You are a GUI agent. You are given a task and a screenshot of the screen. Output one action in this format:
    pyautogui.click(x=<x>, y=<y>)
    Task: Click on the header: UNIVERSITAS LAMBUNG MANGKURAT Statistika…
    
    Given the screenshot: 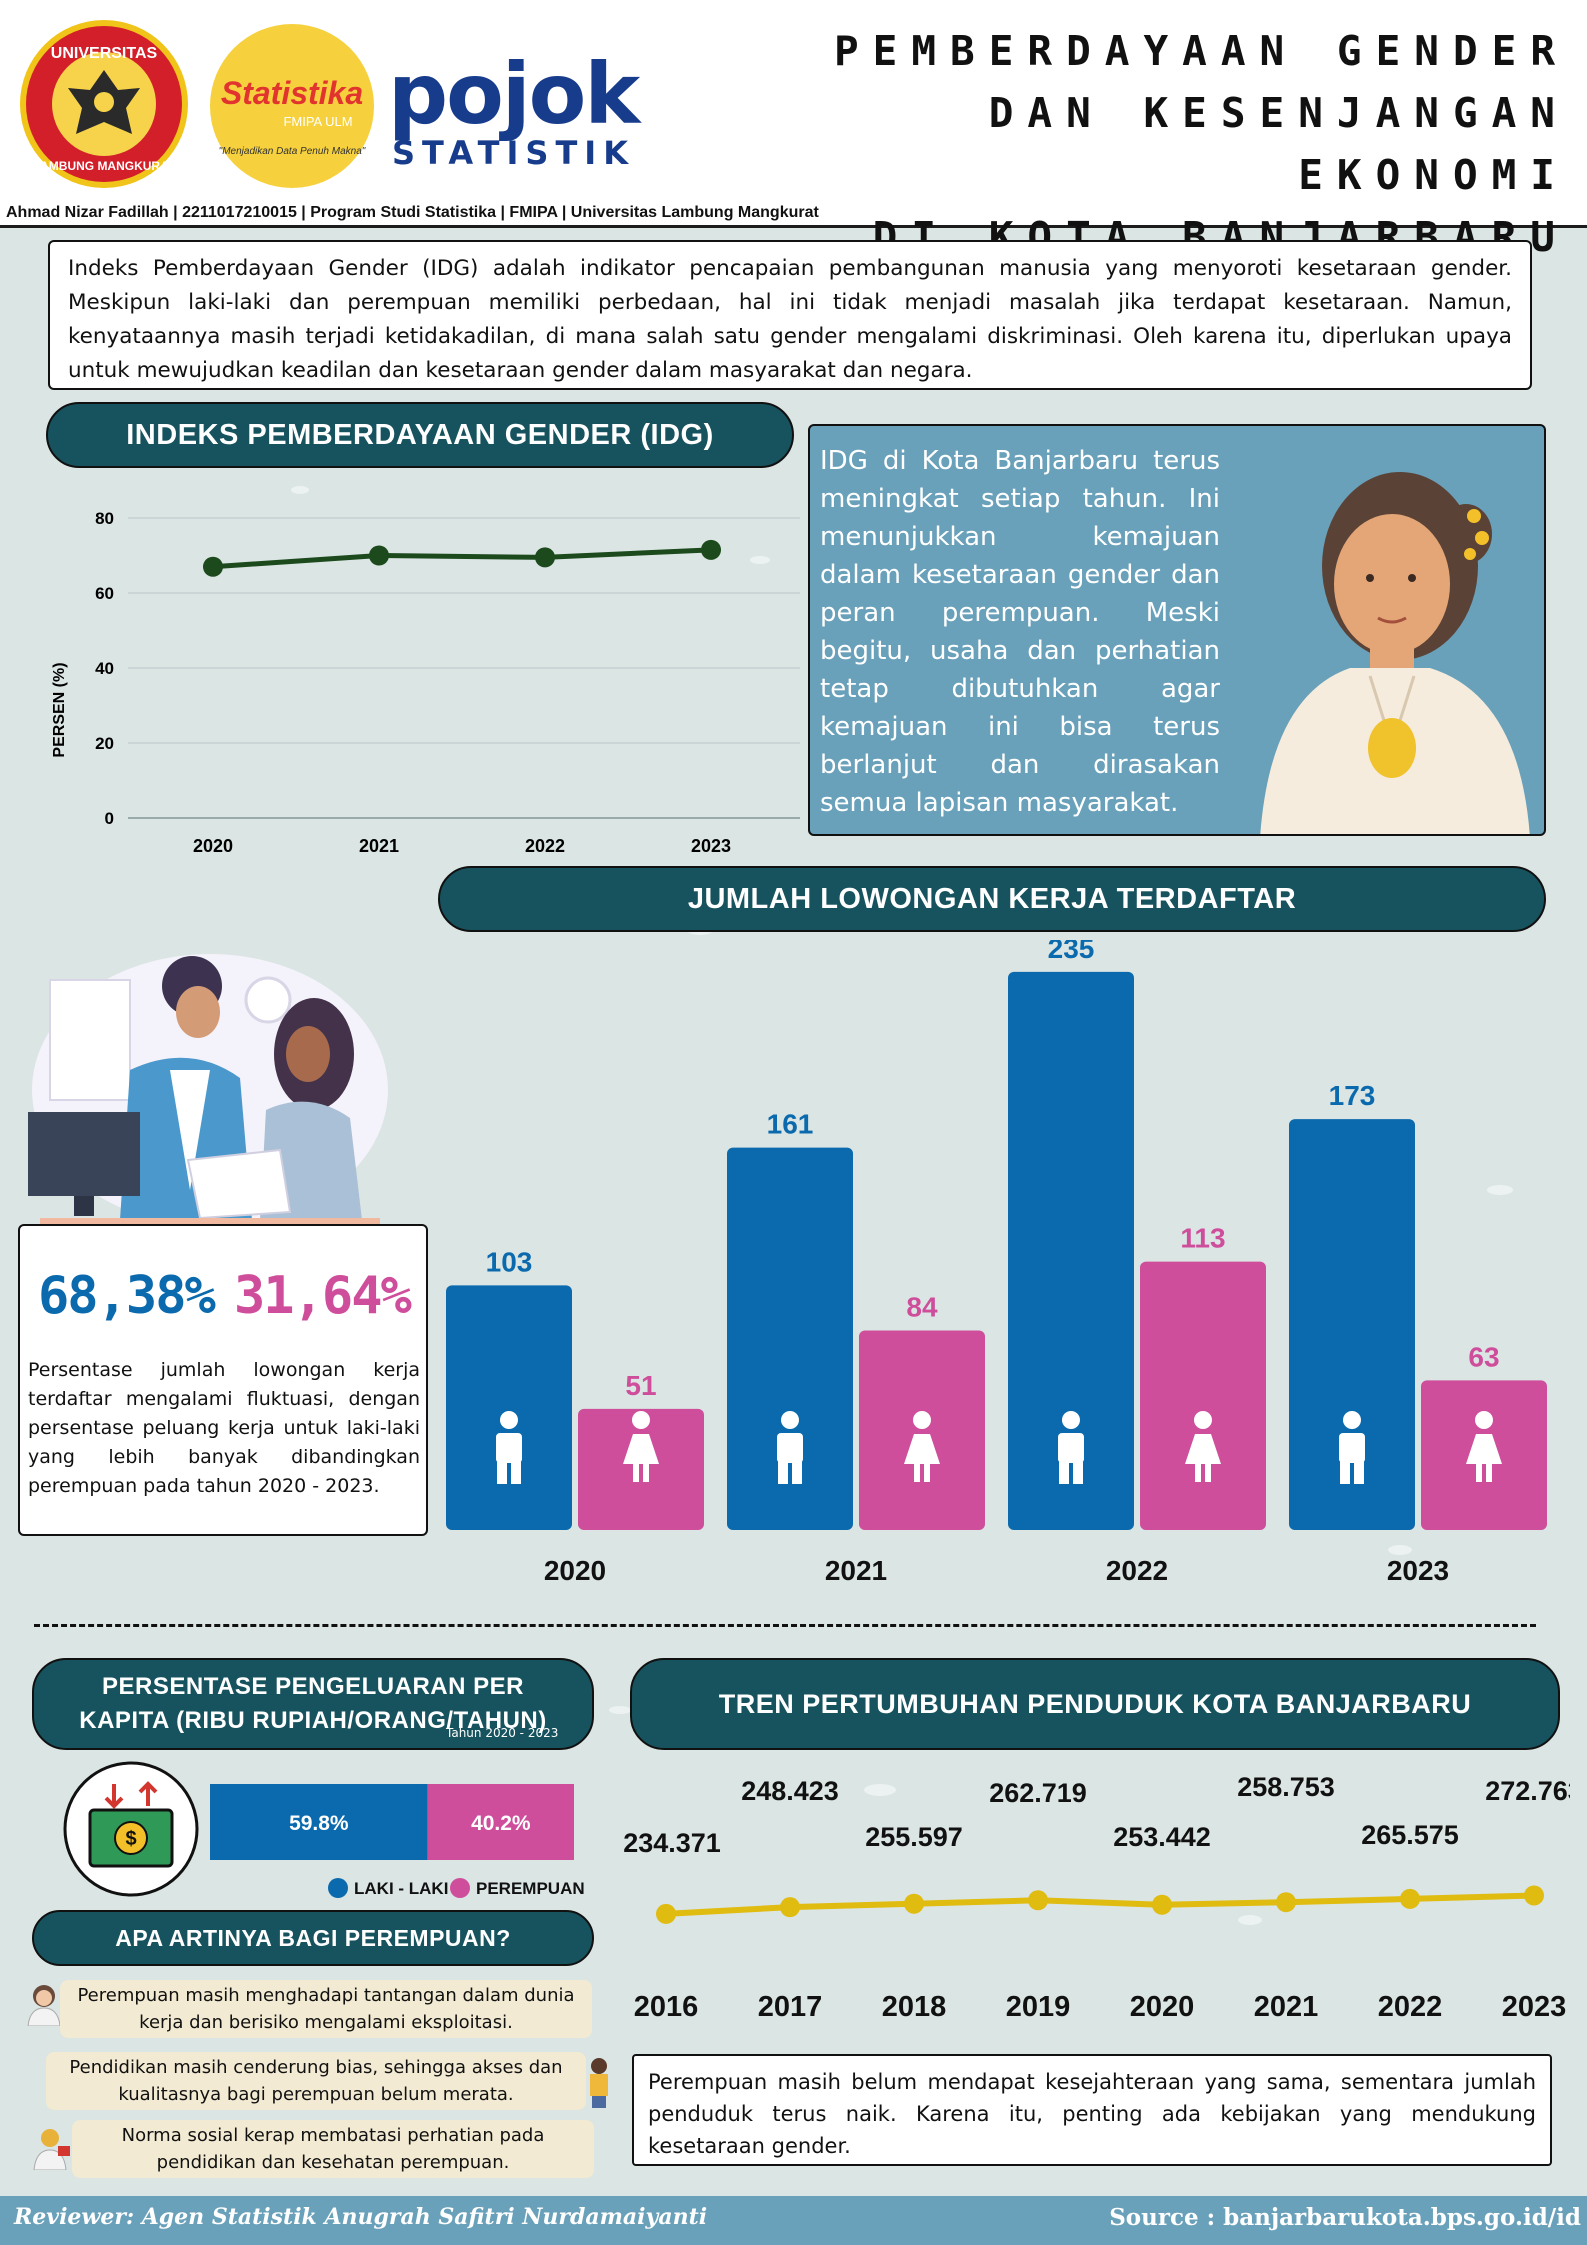 What is the action you would take?
    pyautogui.click(x=793, y=130)
    